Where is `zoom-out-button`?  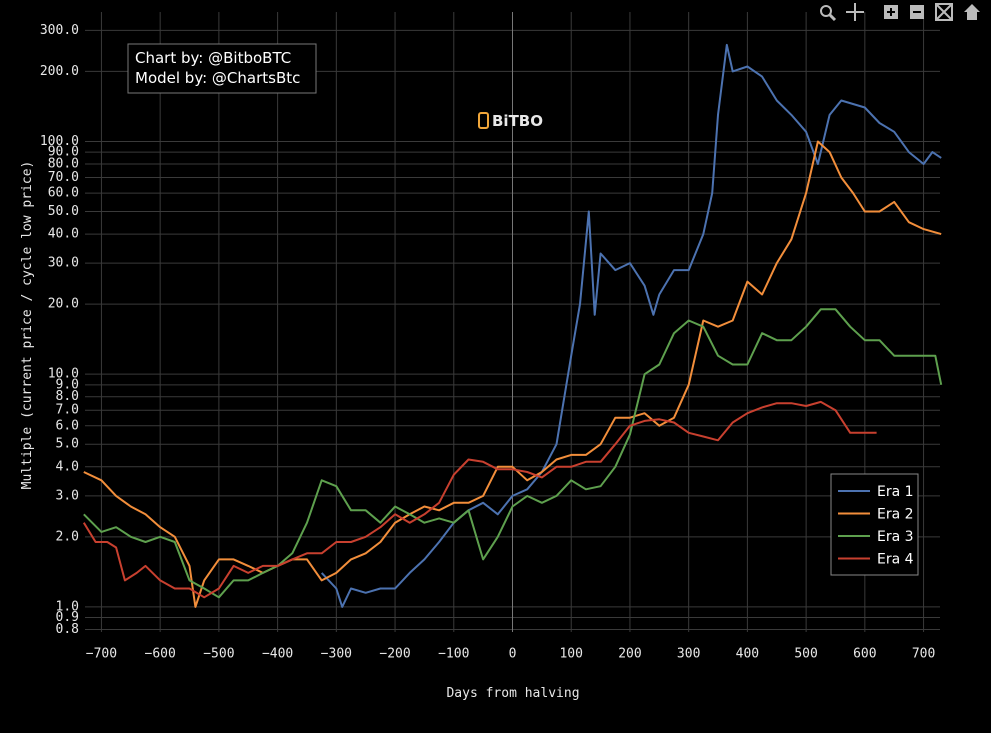 zoom-out-button is located at coordinates (917, 12).